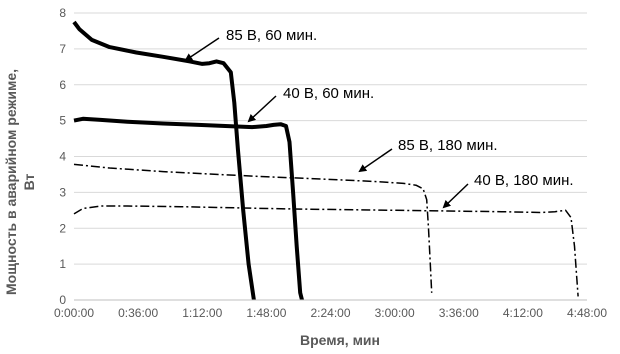 The image size is (620, 354). What do you see at coordinates (202, 313) in the screenshot?
I see `x-tick-label: 1:12:00` at bounding box center [202, 313].